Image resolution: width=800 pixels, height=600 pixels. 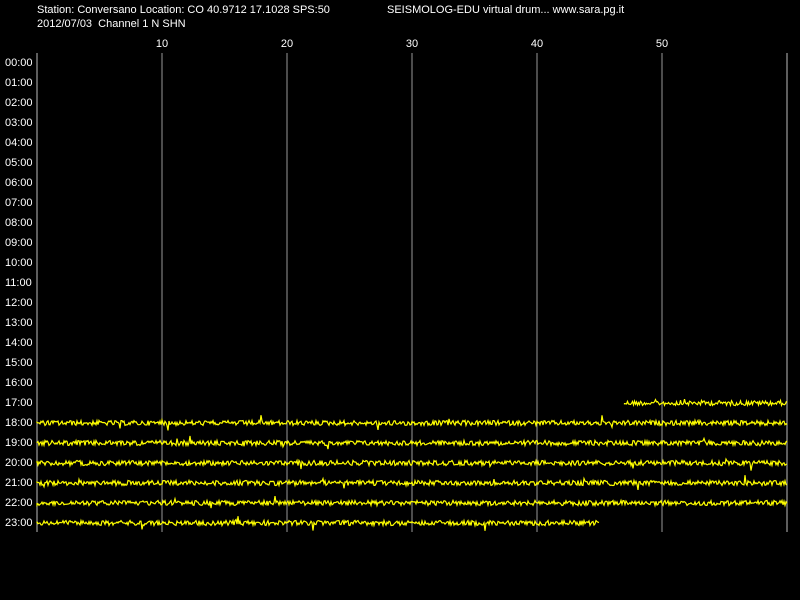 What do you see at coordinates (287, 44) in the screenshot?
I see `x-tick-label: 20` at bounding box center [287, 44].